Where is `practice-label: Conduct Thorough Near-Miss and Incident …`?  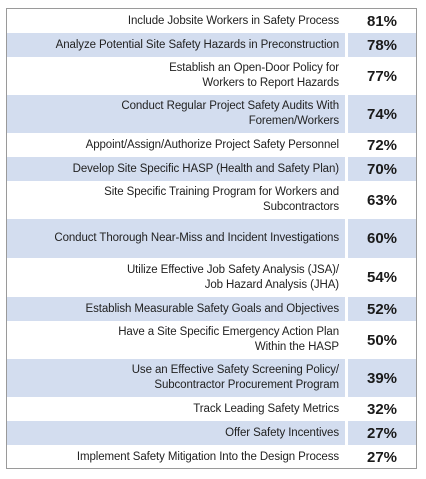 practice-label: Conduct Thorough Near-Miss and Incident … is located at coordinates (196, 238).